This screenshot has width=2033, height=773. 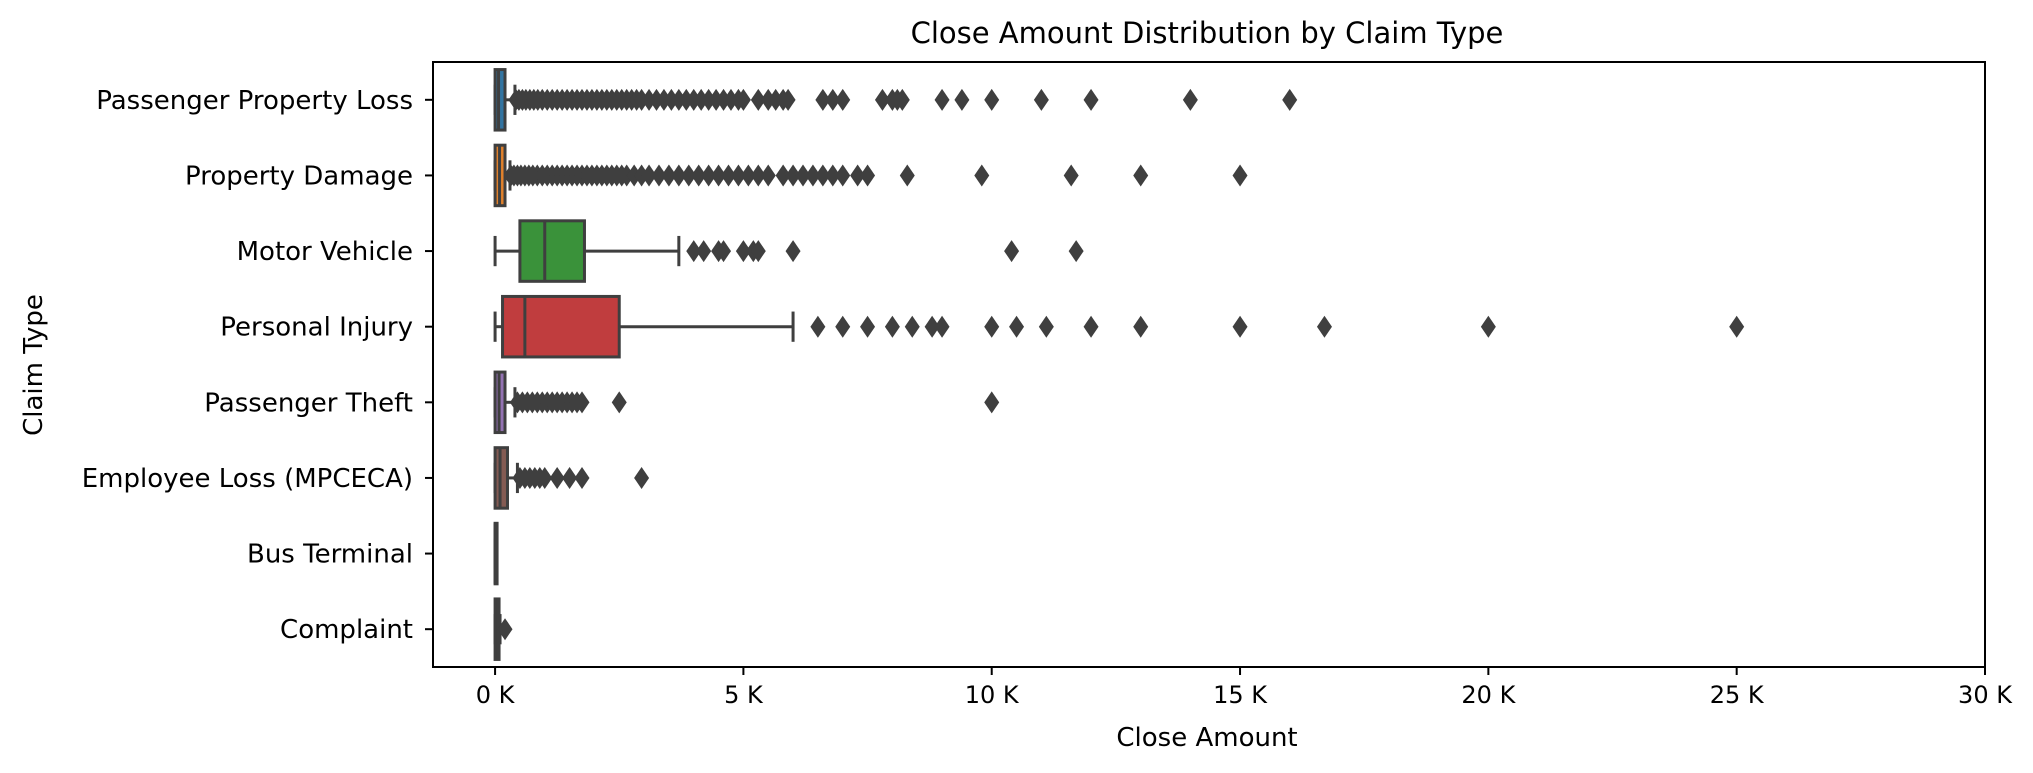 What do you see at coordinates (34, 365) in the screenshot?
I see `y-axis-label: Claim Type` at bounding box center [34, 365].